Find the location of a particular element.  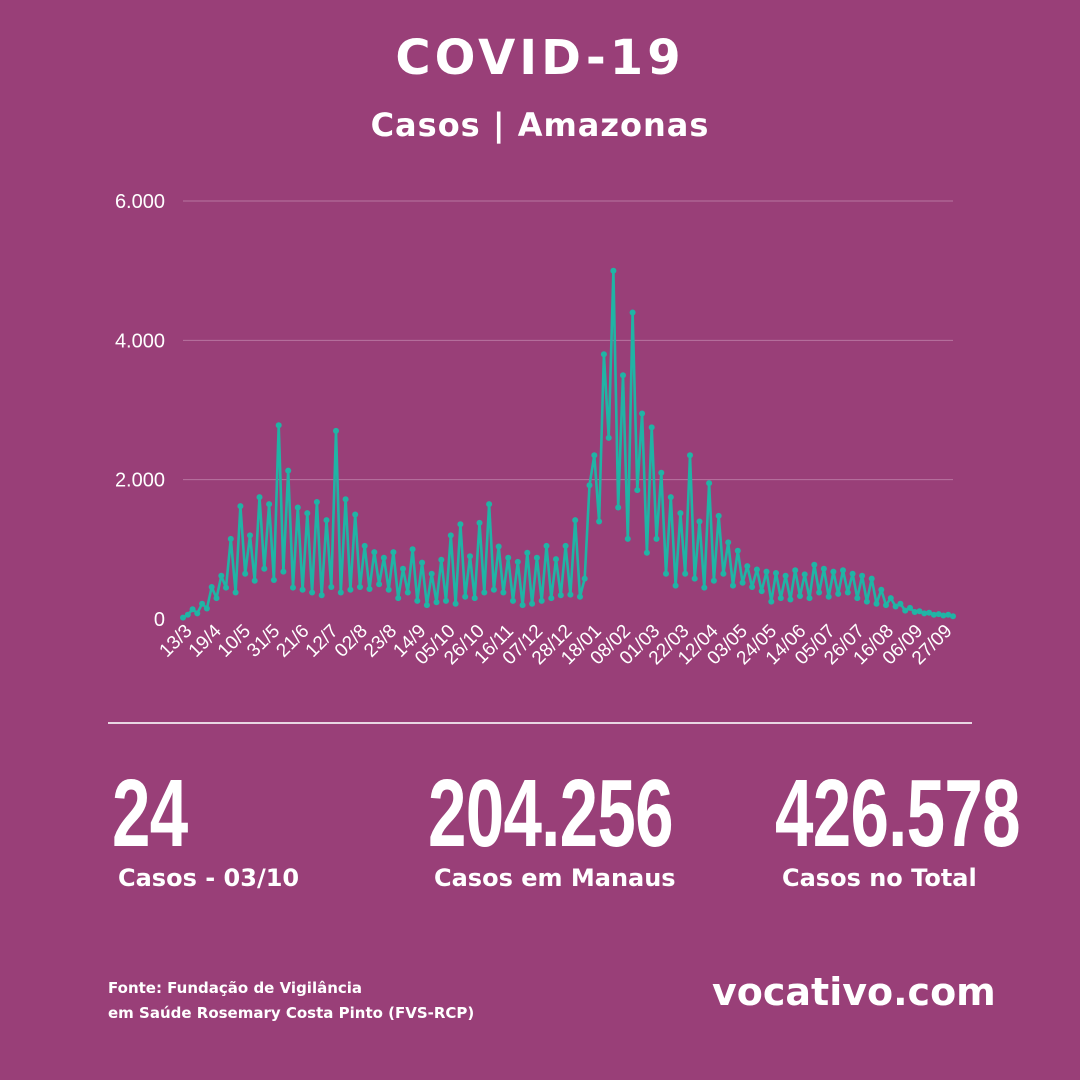

manaus-cases-label: Casos em Manaus is located at coordinates (555, 878).